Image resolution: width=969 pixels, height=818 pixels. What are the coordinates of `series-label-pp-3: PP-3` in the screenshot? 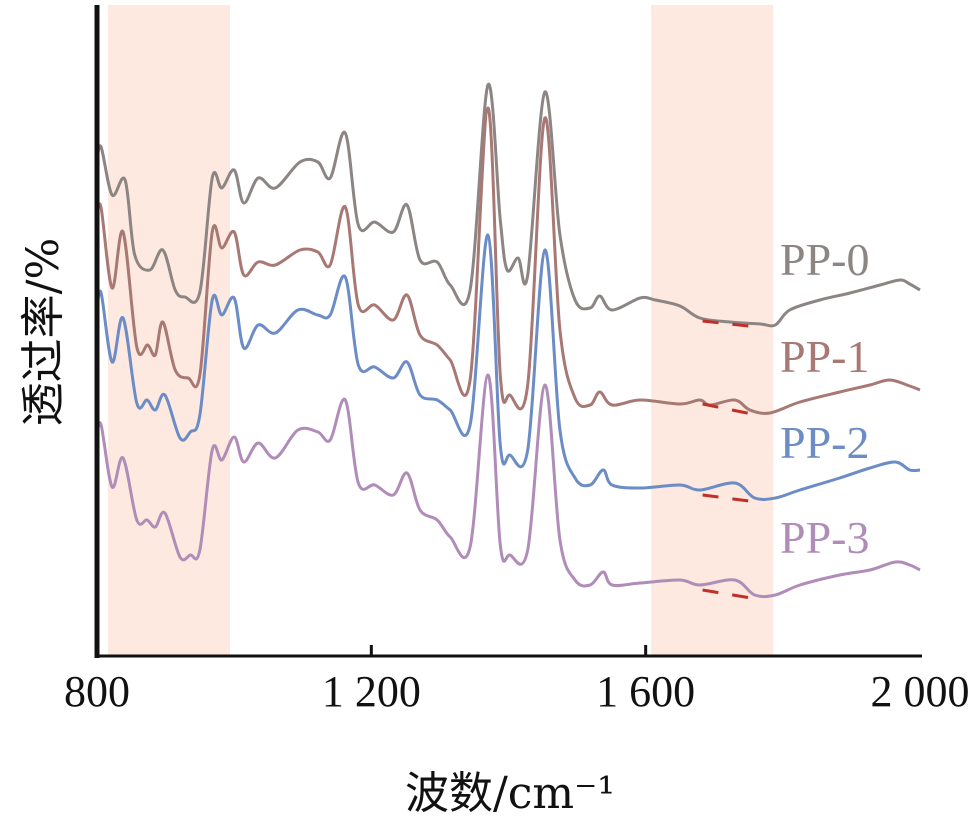 It's located at (824, 537).